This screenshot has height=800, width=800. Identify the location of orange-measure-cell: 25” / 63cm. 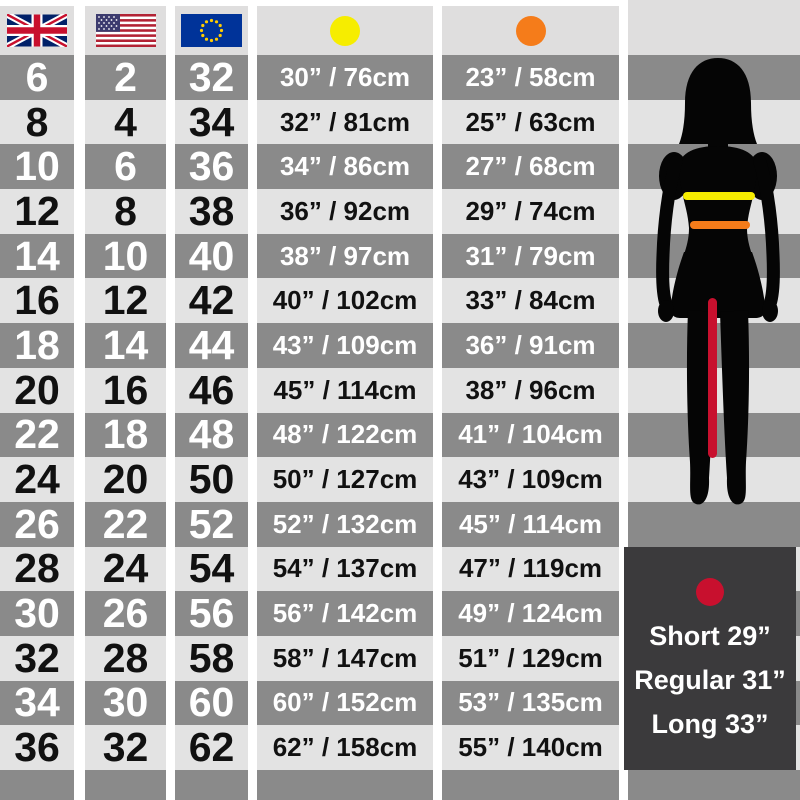
(530, 122).